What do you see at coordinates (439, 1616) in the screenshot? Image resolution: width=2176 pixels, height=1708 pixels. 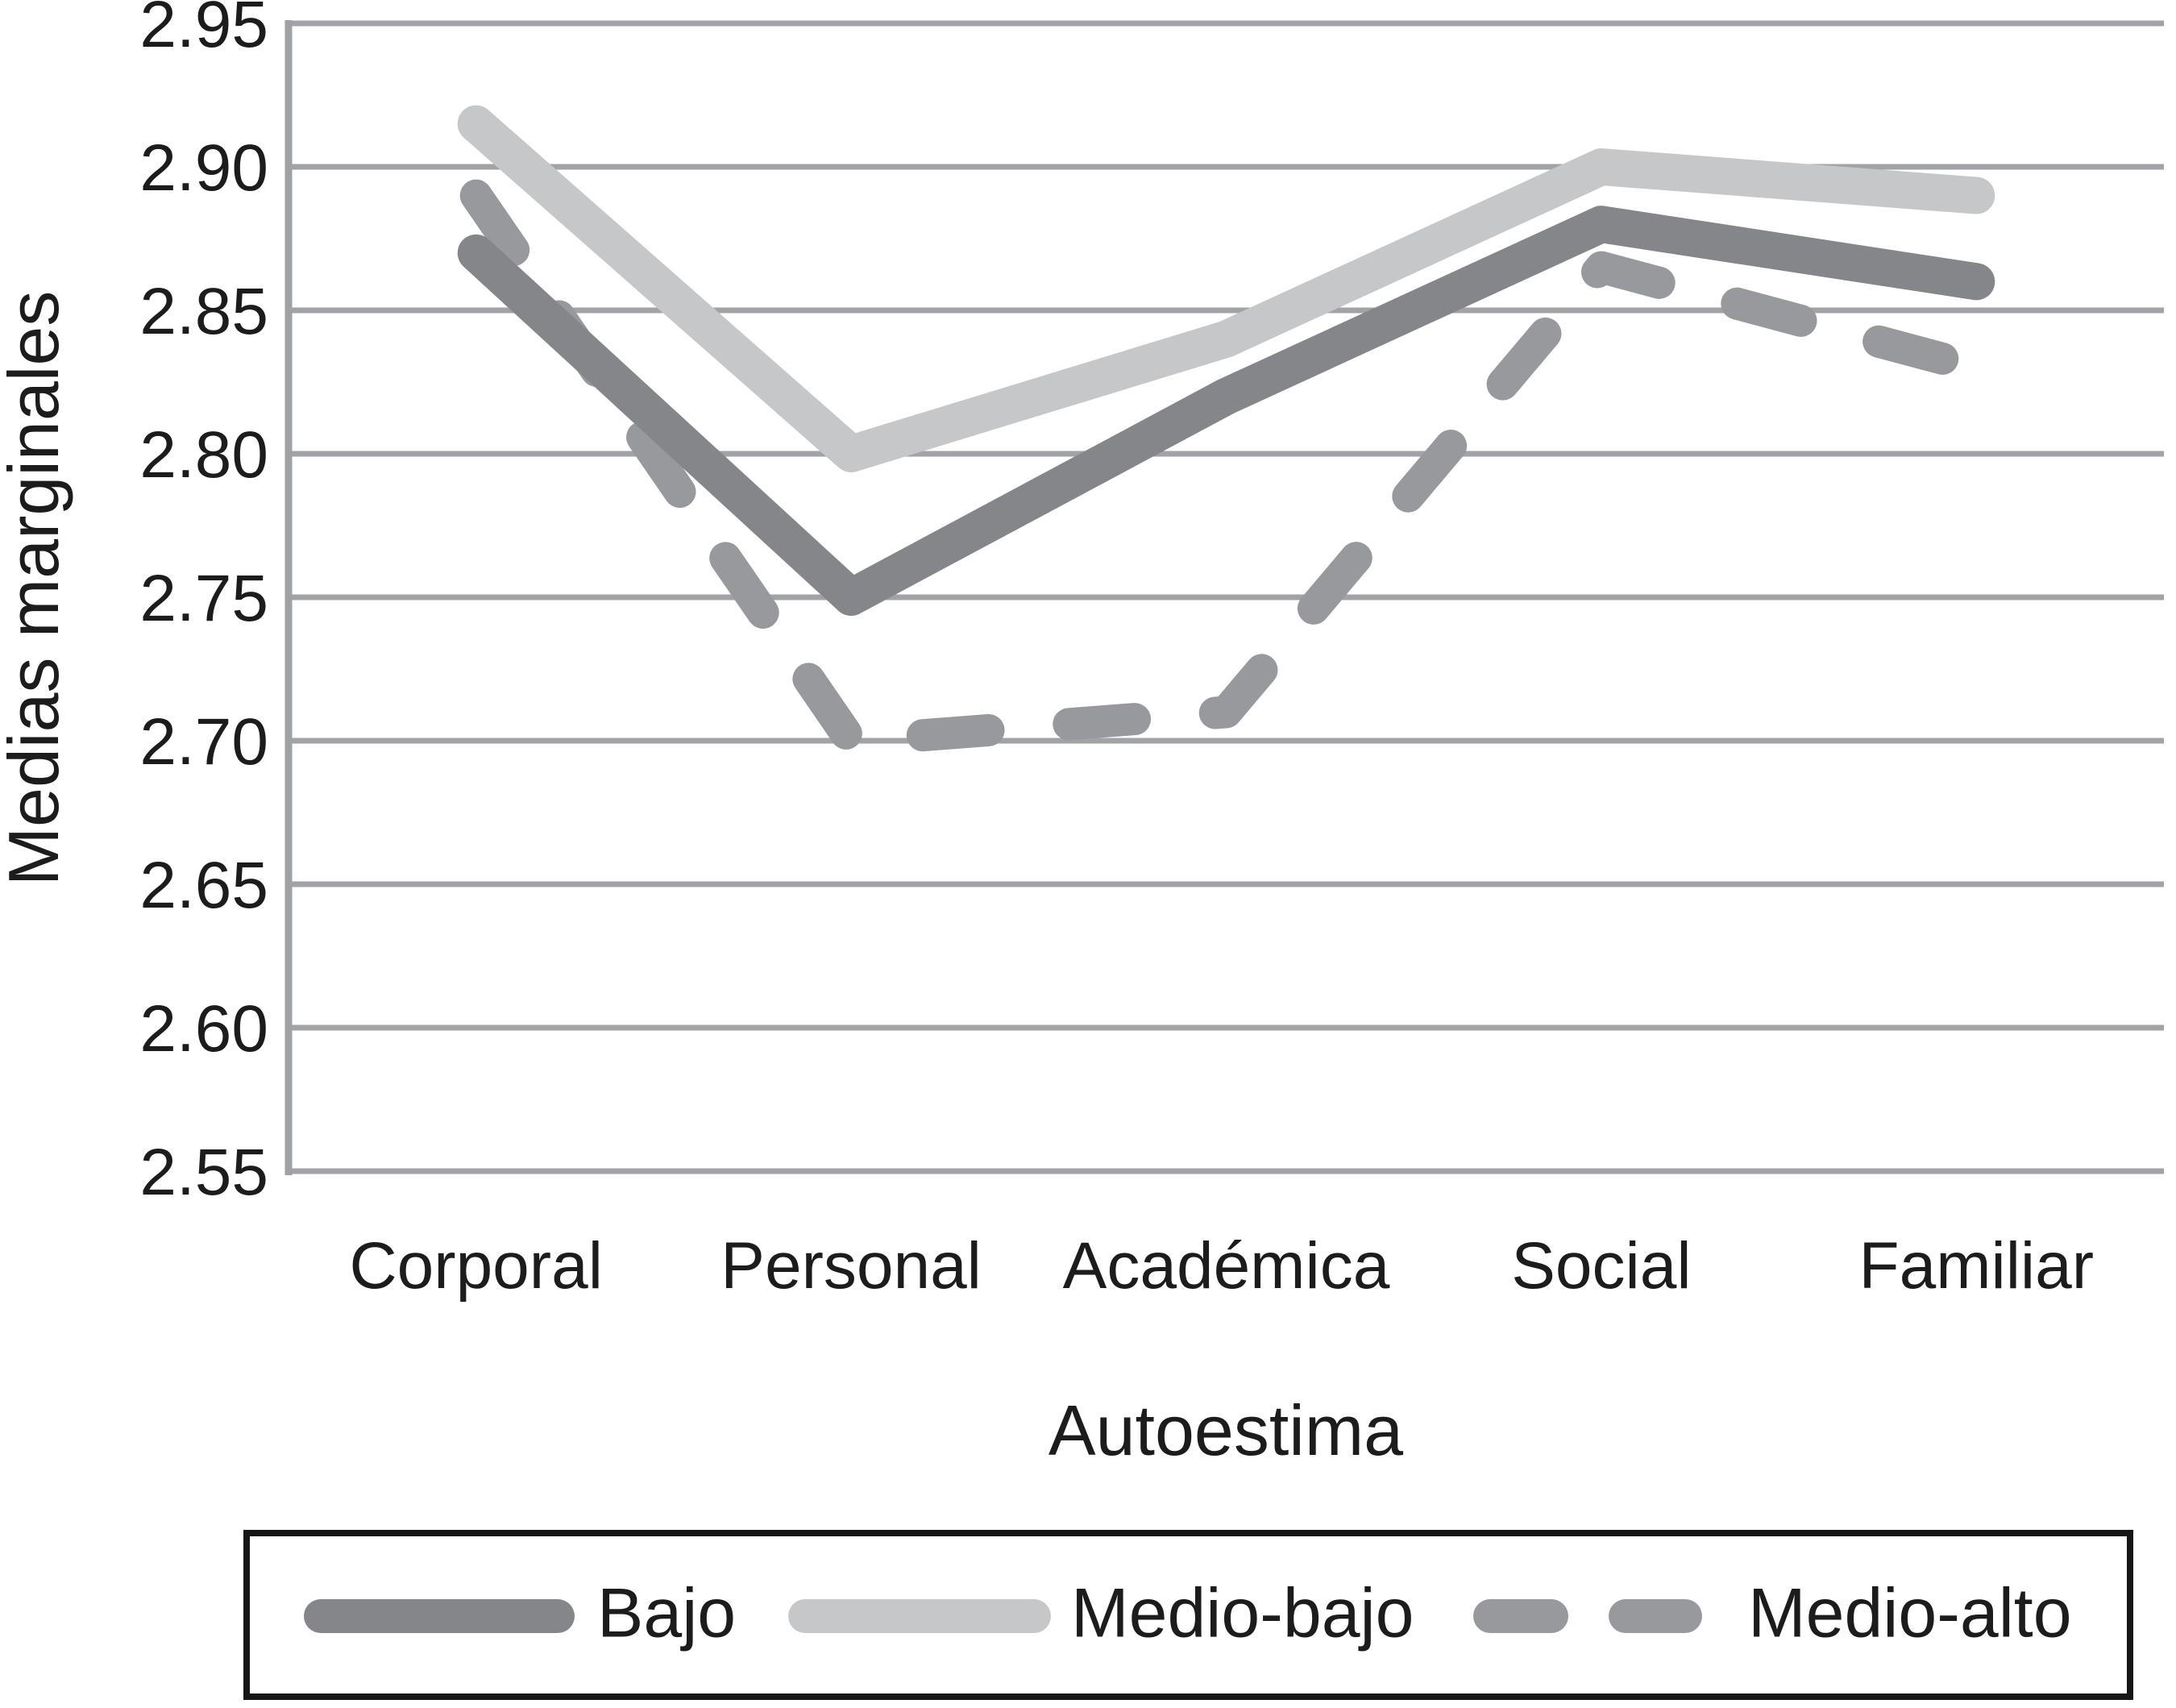 I see `legend-swatch-bajo` at bounding box center [439, 1616].